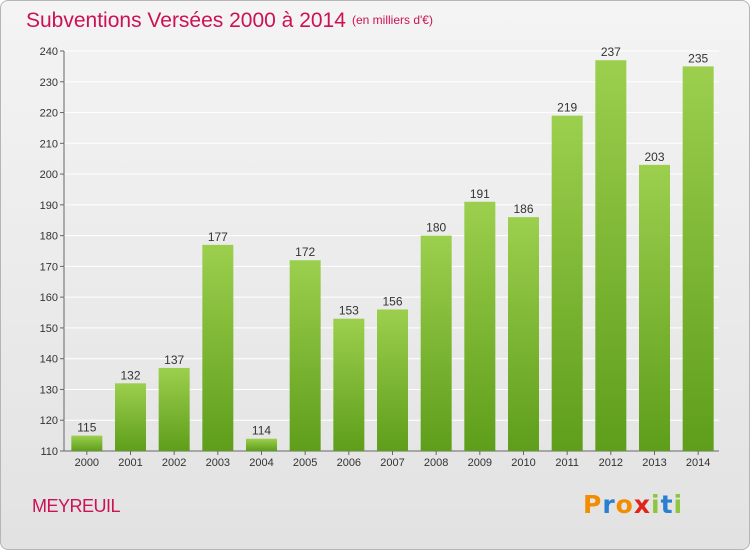 This screenshot has height=550, width=750. What do you see at coordinates (480, 194) in the screenshot?
I see `value-label-2009: 191` at bounding box center [480, 194].